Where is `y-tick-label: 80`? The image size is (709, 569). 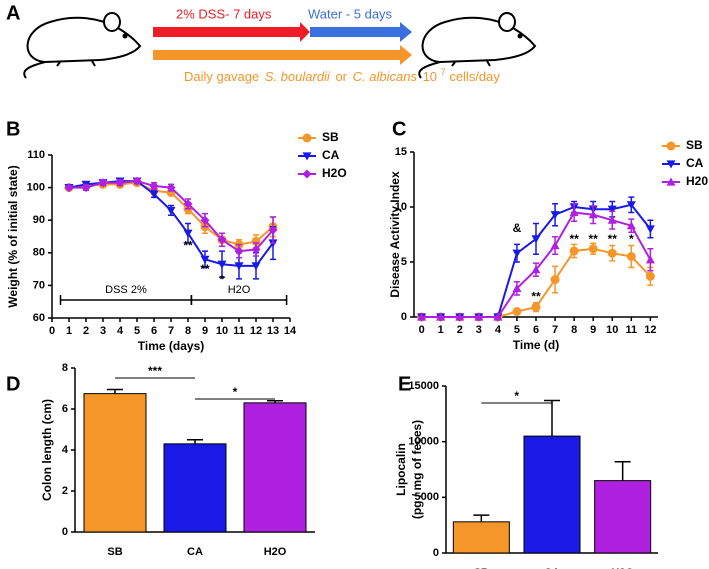 y-tick-label: 80 is located at coordinates (39, 253).